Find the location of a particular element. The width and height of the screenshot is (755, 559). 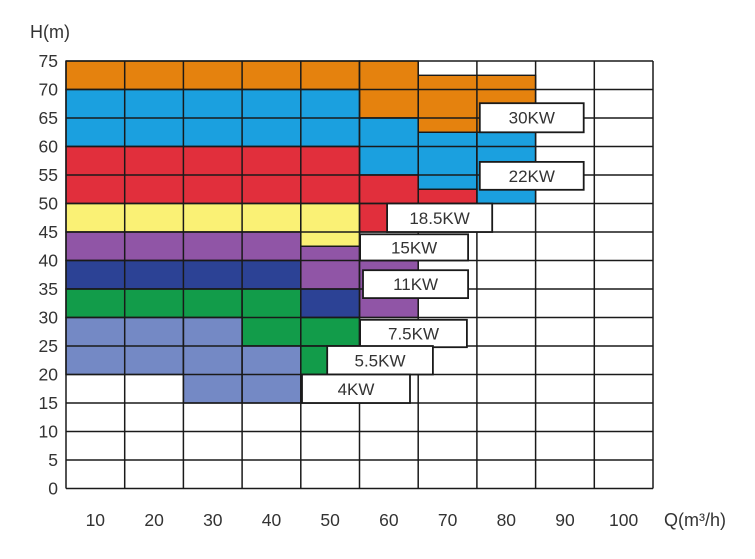

power-label-4KW: 4KW is located at coordinates (356, 388).